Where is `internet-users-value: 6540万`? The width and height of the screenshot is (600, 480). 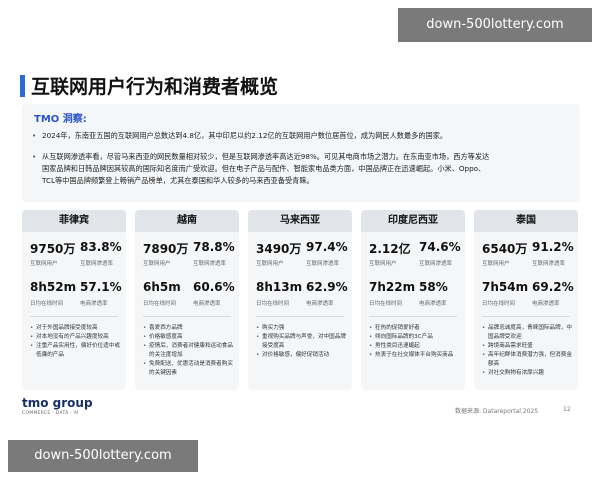 internet-users-value: 6540万 is located at coordinates (505, 249).